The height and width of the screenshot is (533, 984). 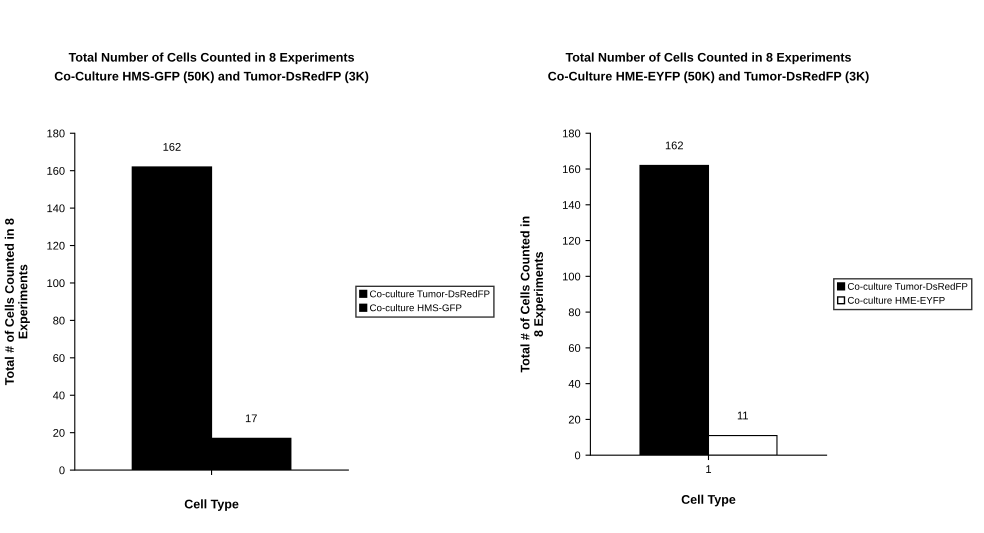 What do you see at coordinates (251, 418) in the screenshot?
I see `data-label: 17` at bounding box center [251, 418].